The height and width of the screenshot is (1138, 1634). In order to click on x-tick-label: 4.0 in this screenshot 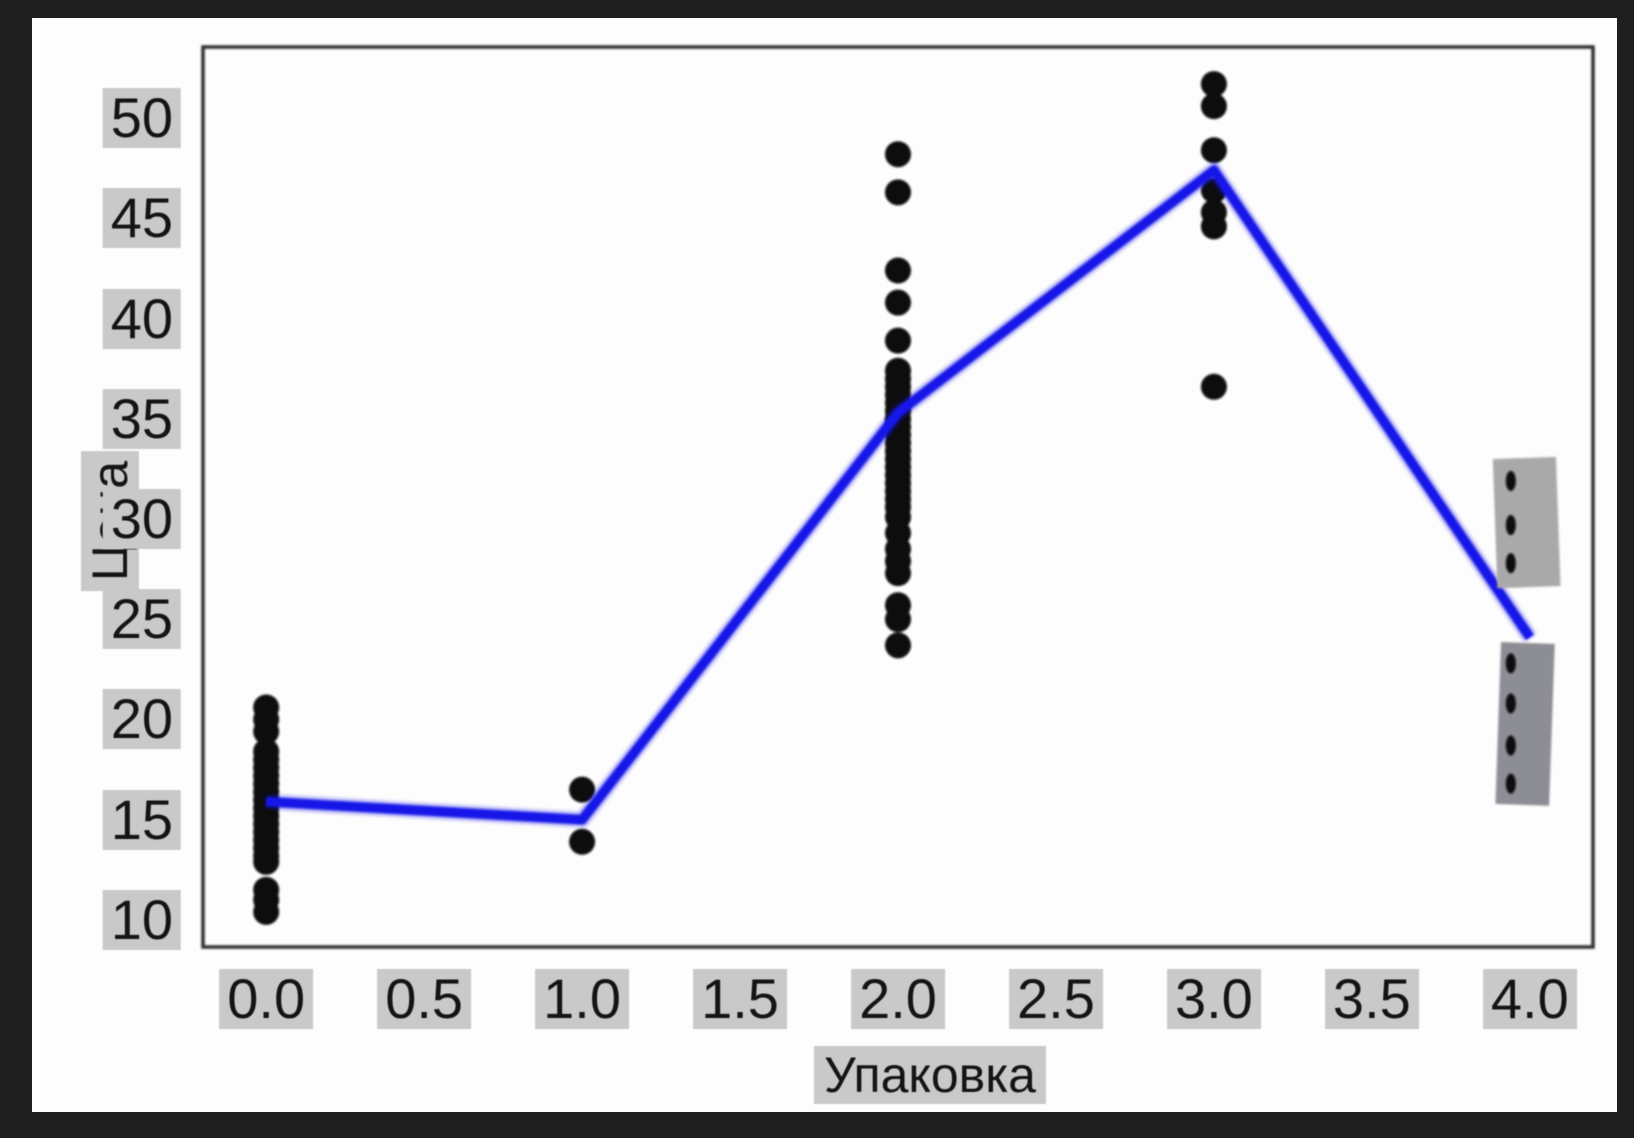, I will do `click(1529, 999)`.